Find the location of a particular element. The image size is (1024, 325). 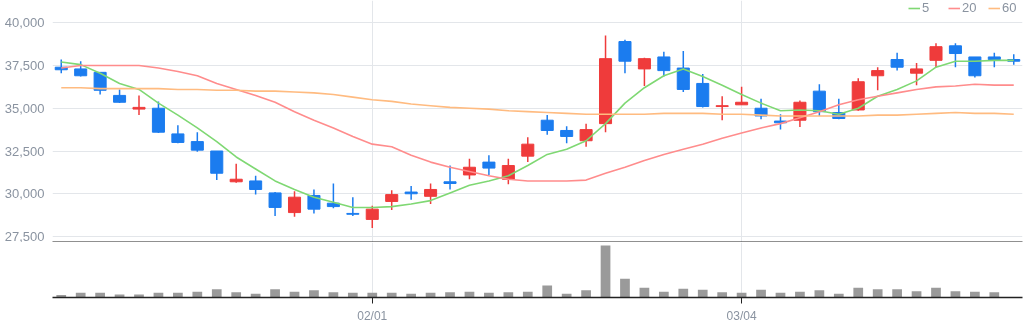

x-tick-label: 02/01 is located at coordinates (372, 315).